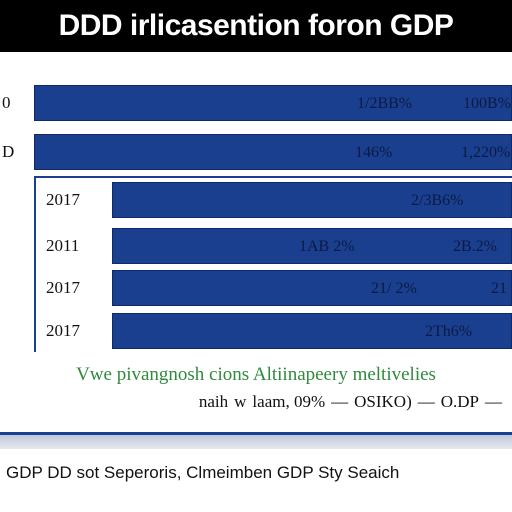  I want to click on bar-value-label-3-0: 1AB 2%, so click(327, 246).